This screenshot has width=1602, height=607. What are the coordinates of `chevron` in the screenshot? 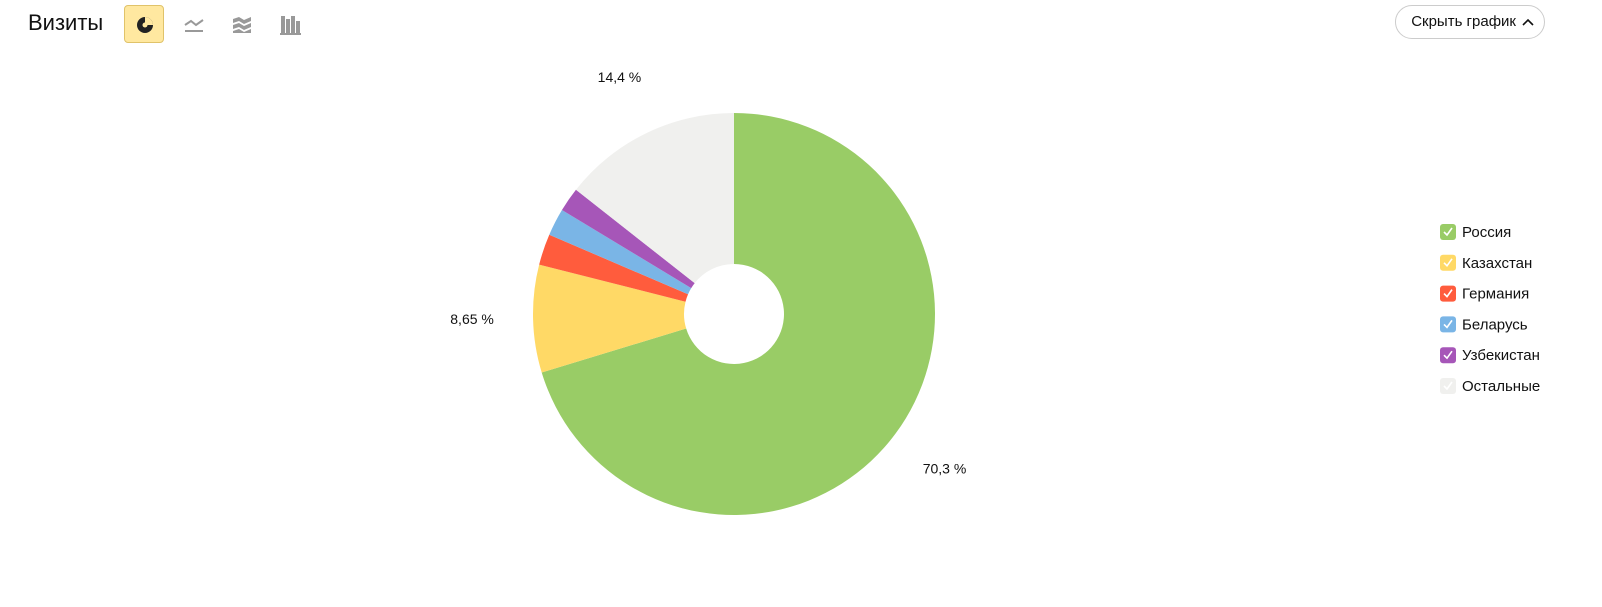 It's located at (1528, 22).